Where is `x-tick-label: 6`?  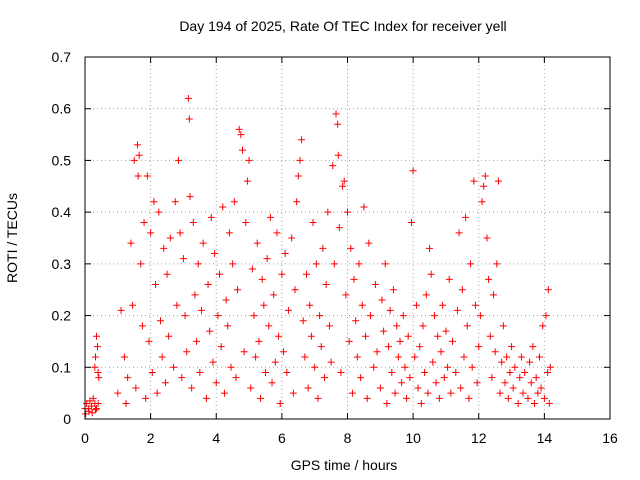 x-tick-label: 6 is located at coordinates (282, 438).